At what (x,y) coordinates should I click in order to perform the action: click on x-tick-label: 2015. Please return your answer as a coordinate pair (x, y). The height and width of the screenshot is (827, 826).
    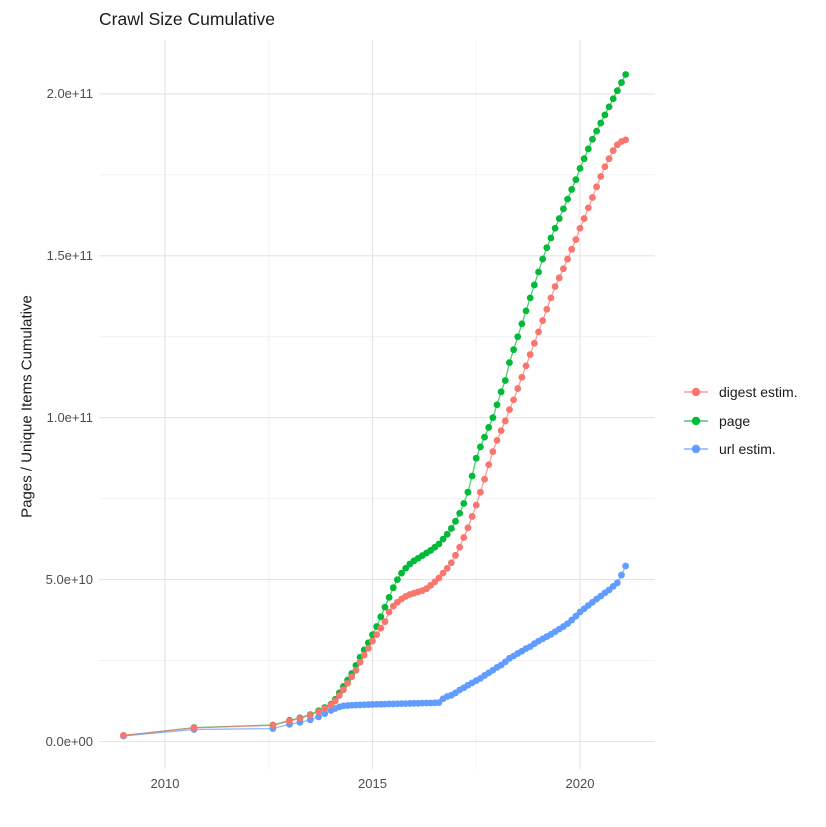
    Looking at the image, I should click on (372, 783).